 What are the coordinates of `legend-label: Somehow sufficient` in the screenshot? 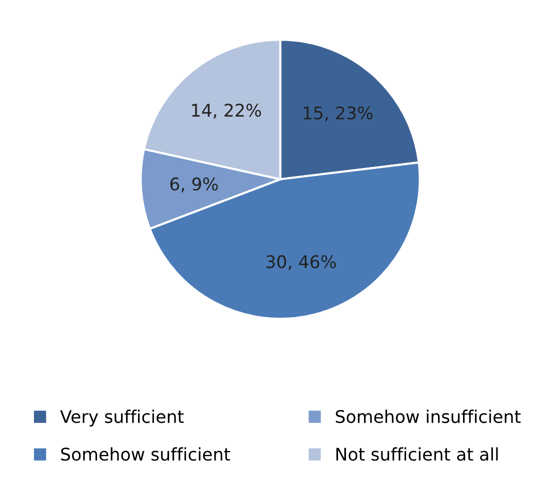 It's located at (145, 454).